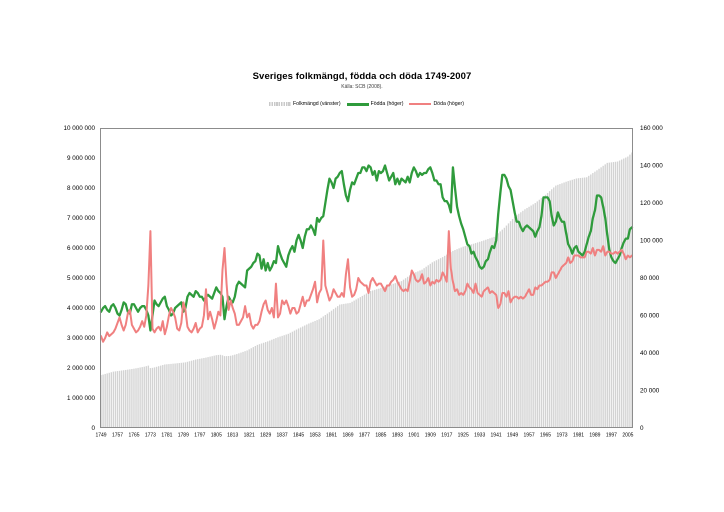 This screenshot has height=512, width=724. I want to click on x-axis-tick-label: 1925, so click(463, 436).